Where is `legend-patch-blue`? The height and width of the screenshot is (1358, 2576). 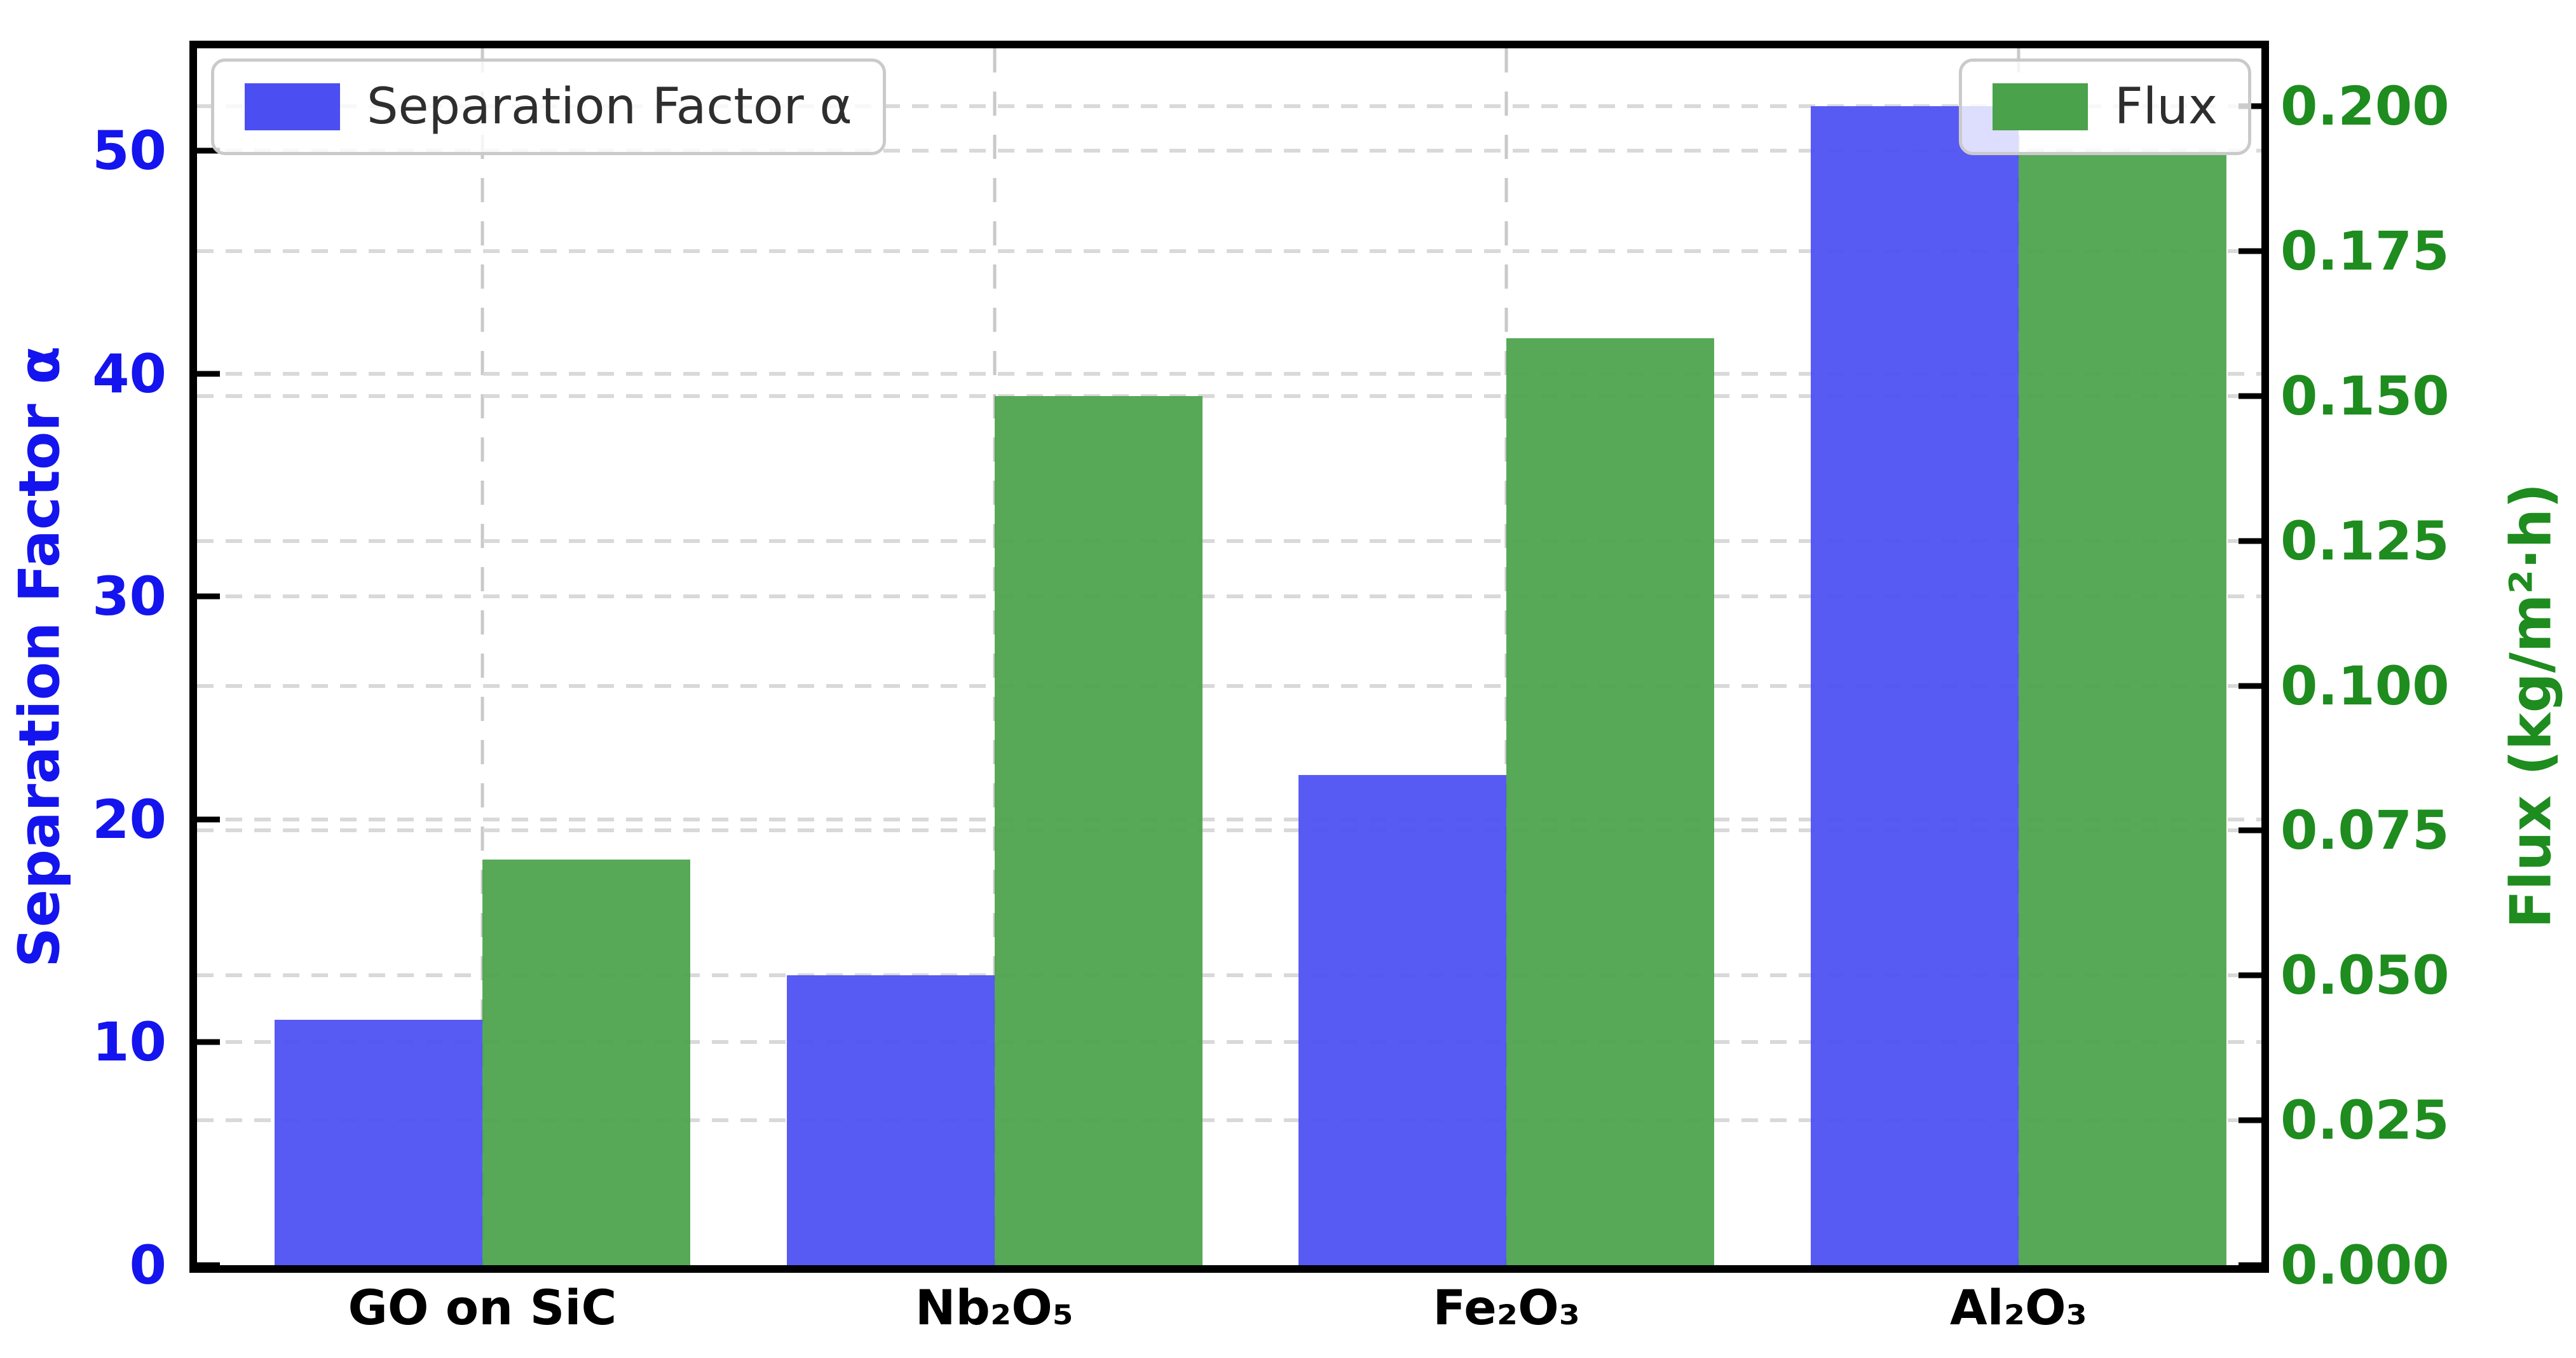
legend-patch-blue is located at coordinates (292, 107).